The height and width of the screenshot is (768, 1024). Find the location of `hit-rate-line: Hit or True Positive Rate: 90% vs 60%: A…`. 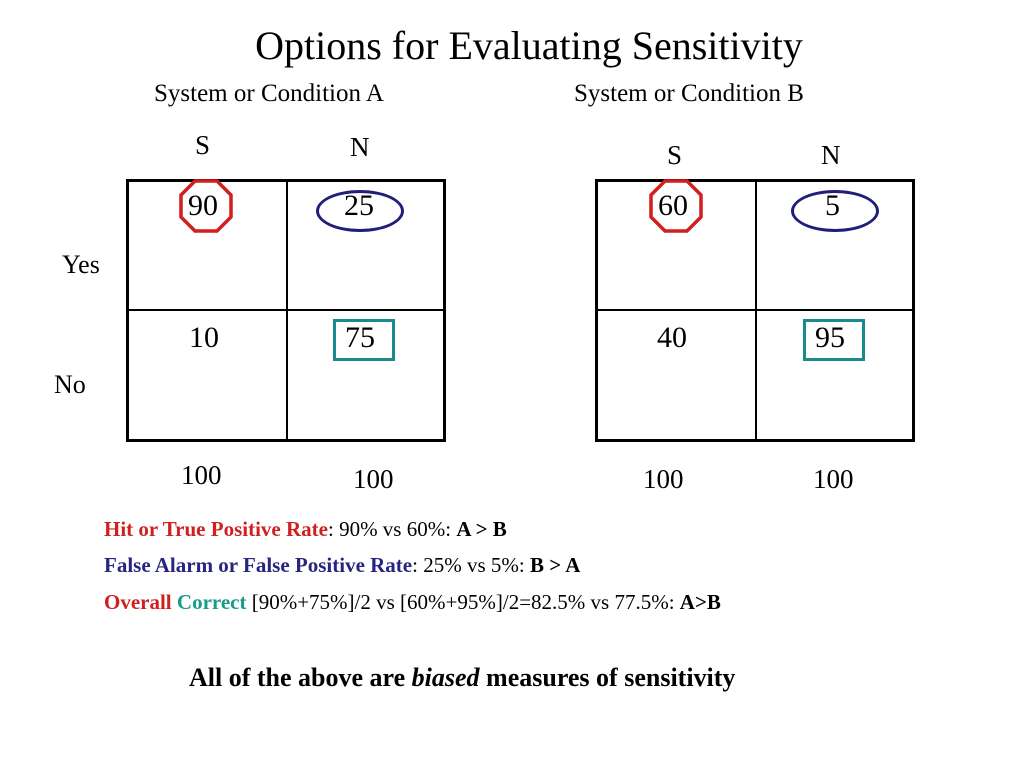

hit-rate-line: Hit or True Positive Rate: 90% vs 60%: A… is located at coordinates (305, 529).